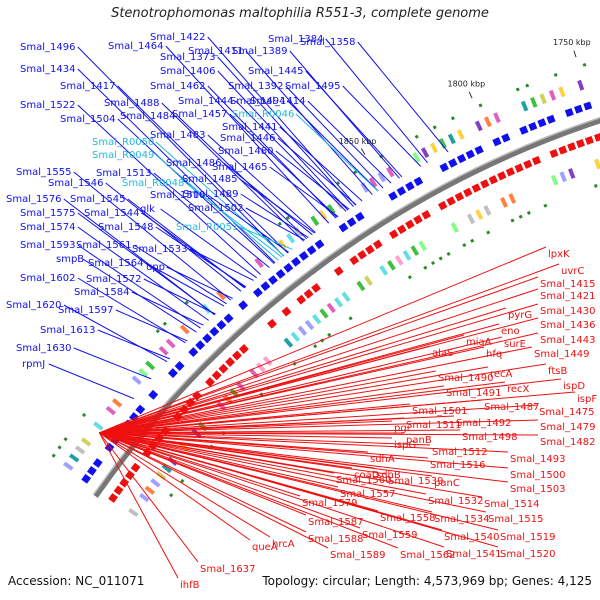 This screenshot has height=600, width=600. I want to click on gene-label: miaA, so click(479, 342).